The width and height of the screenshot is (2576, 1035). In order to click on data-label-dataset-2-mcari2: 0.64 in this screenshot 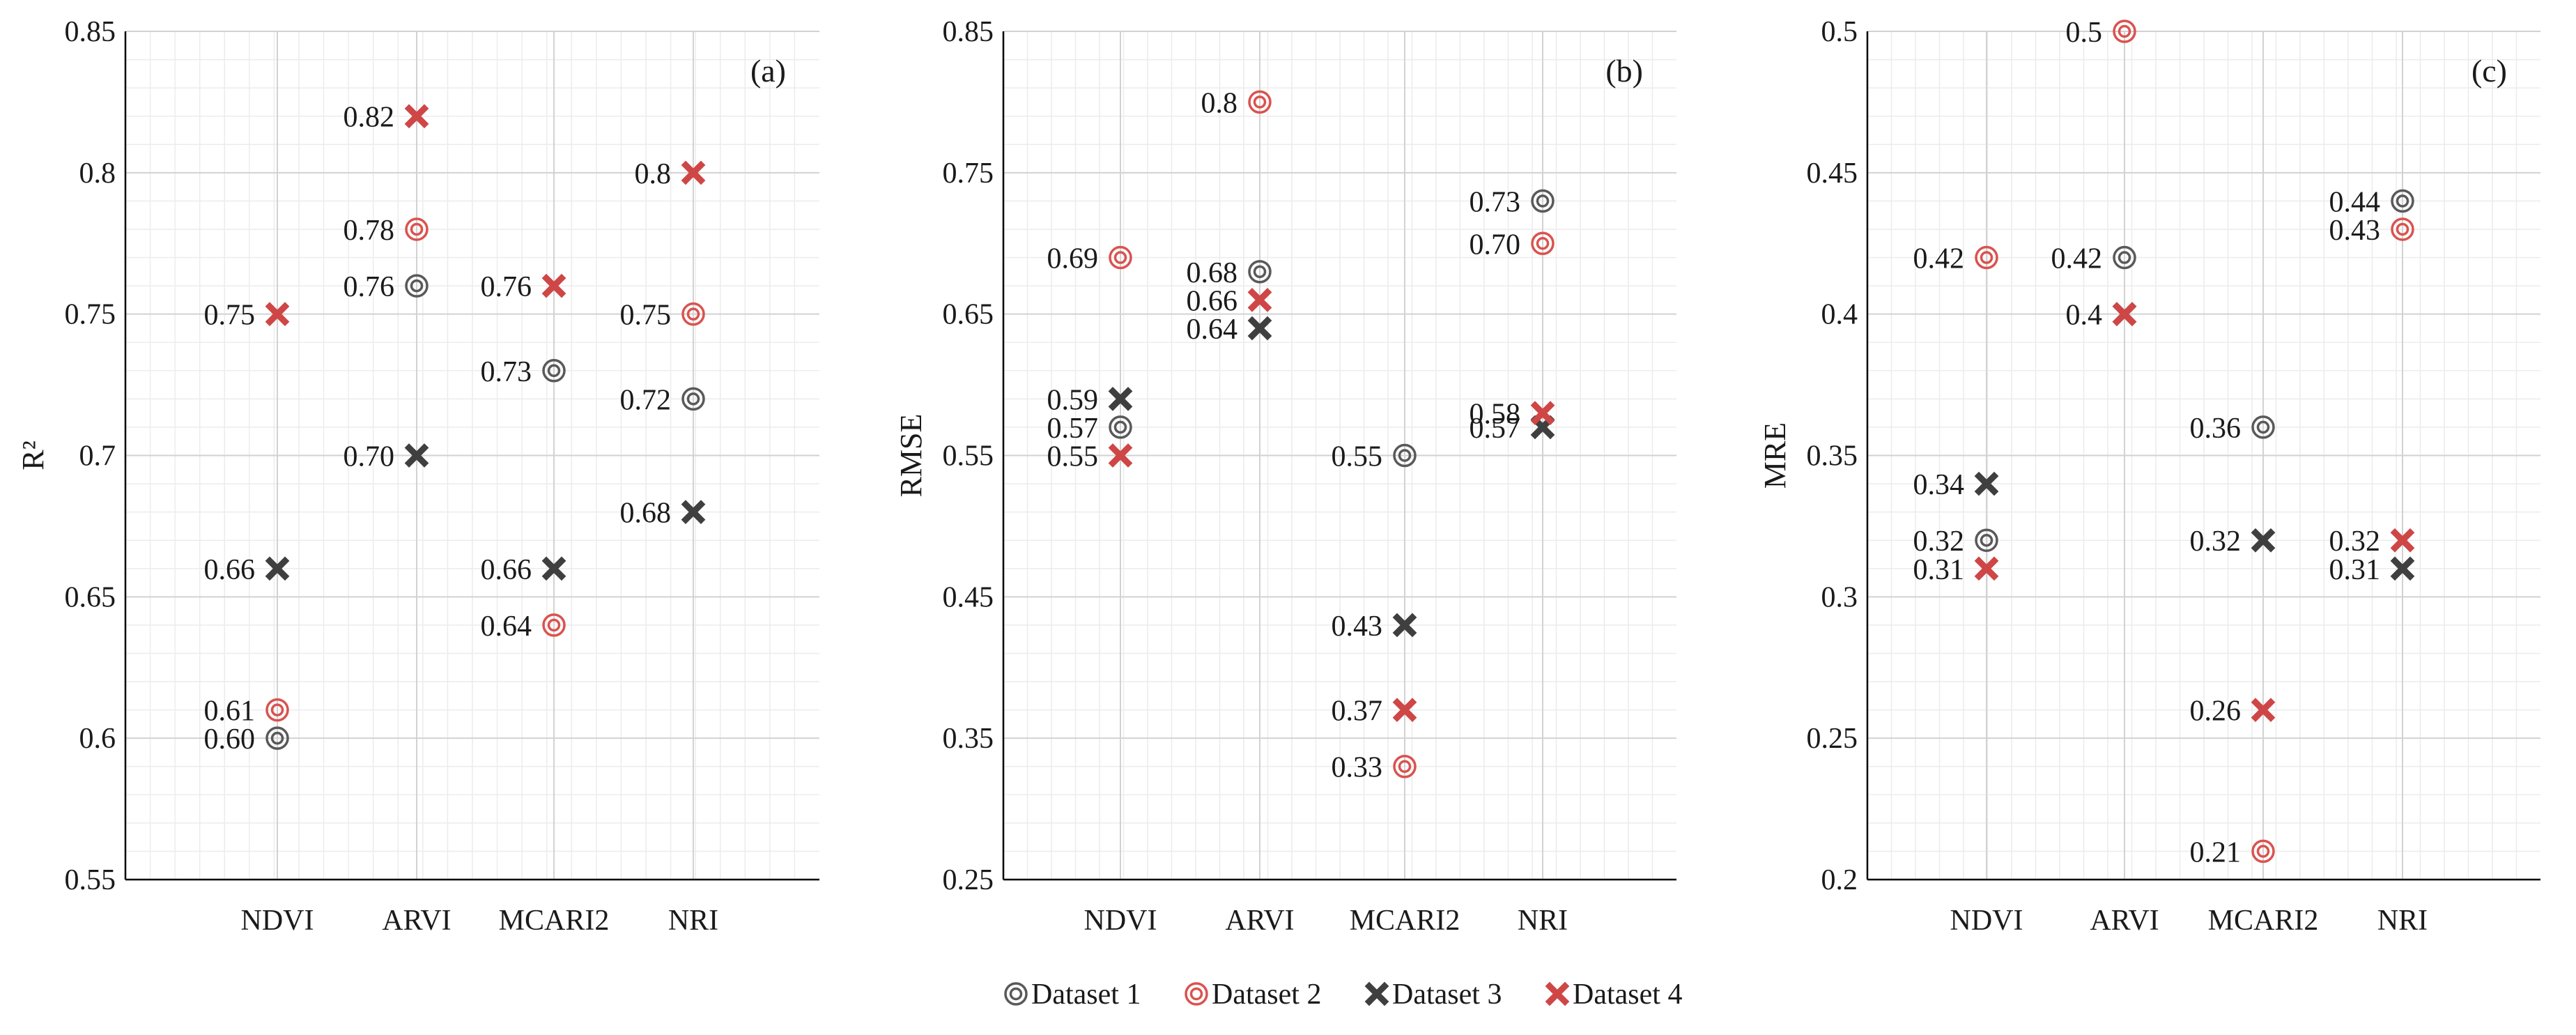, I will do `click(506, 627)`.